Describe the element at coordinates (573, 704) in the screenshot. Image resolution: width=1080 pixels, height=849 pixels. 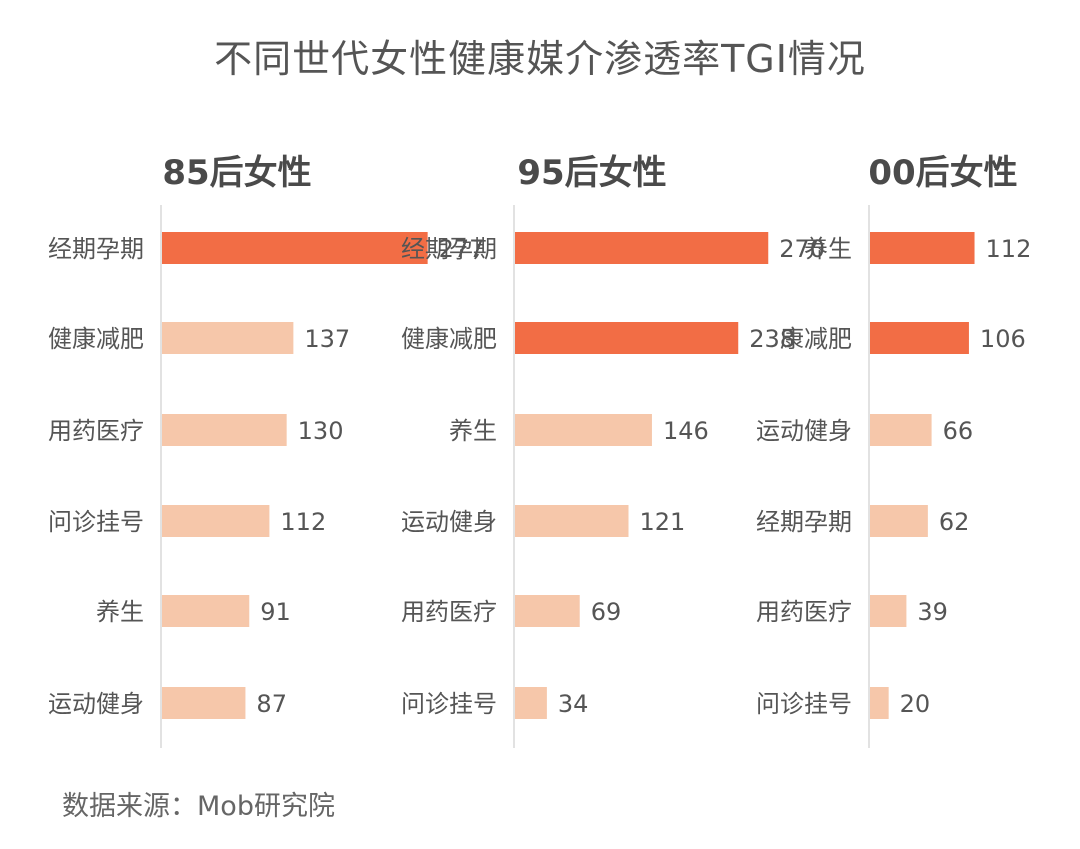
I see `value-label: 34` at that location.